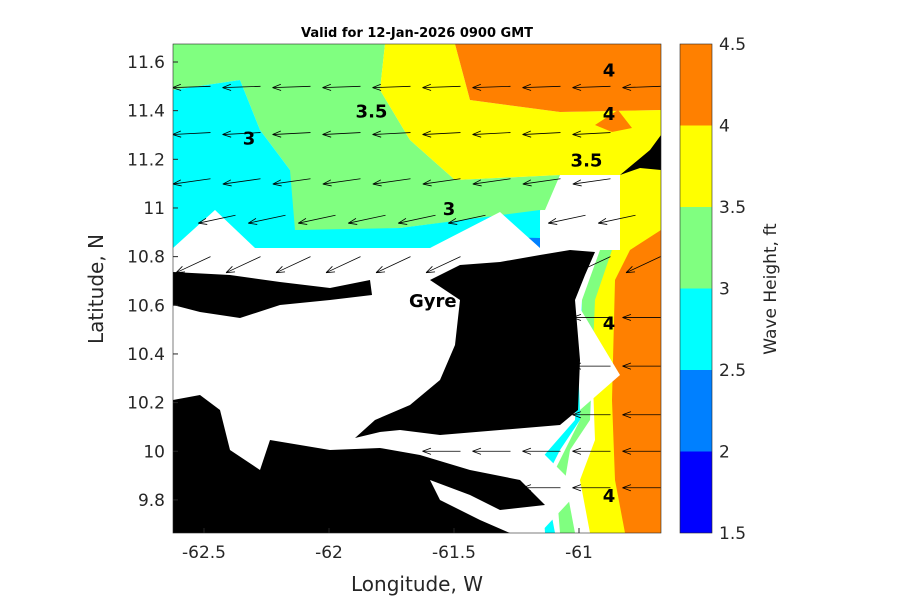 The width and height of the screenshot is (900, 604). Describe the element at coordinates (771, 289) in the screenshot. I see `colorbar-label: Wave Height, ft` at that location.